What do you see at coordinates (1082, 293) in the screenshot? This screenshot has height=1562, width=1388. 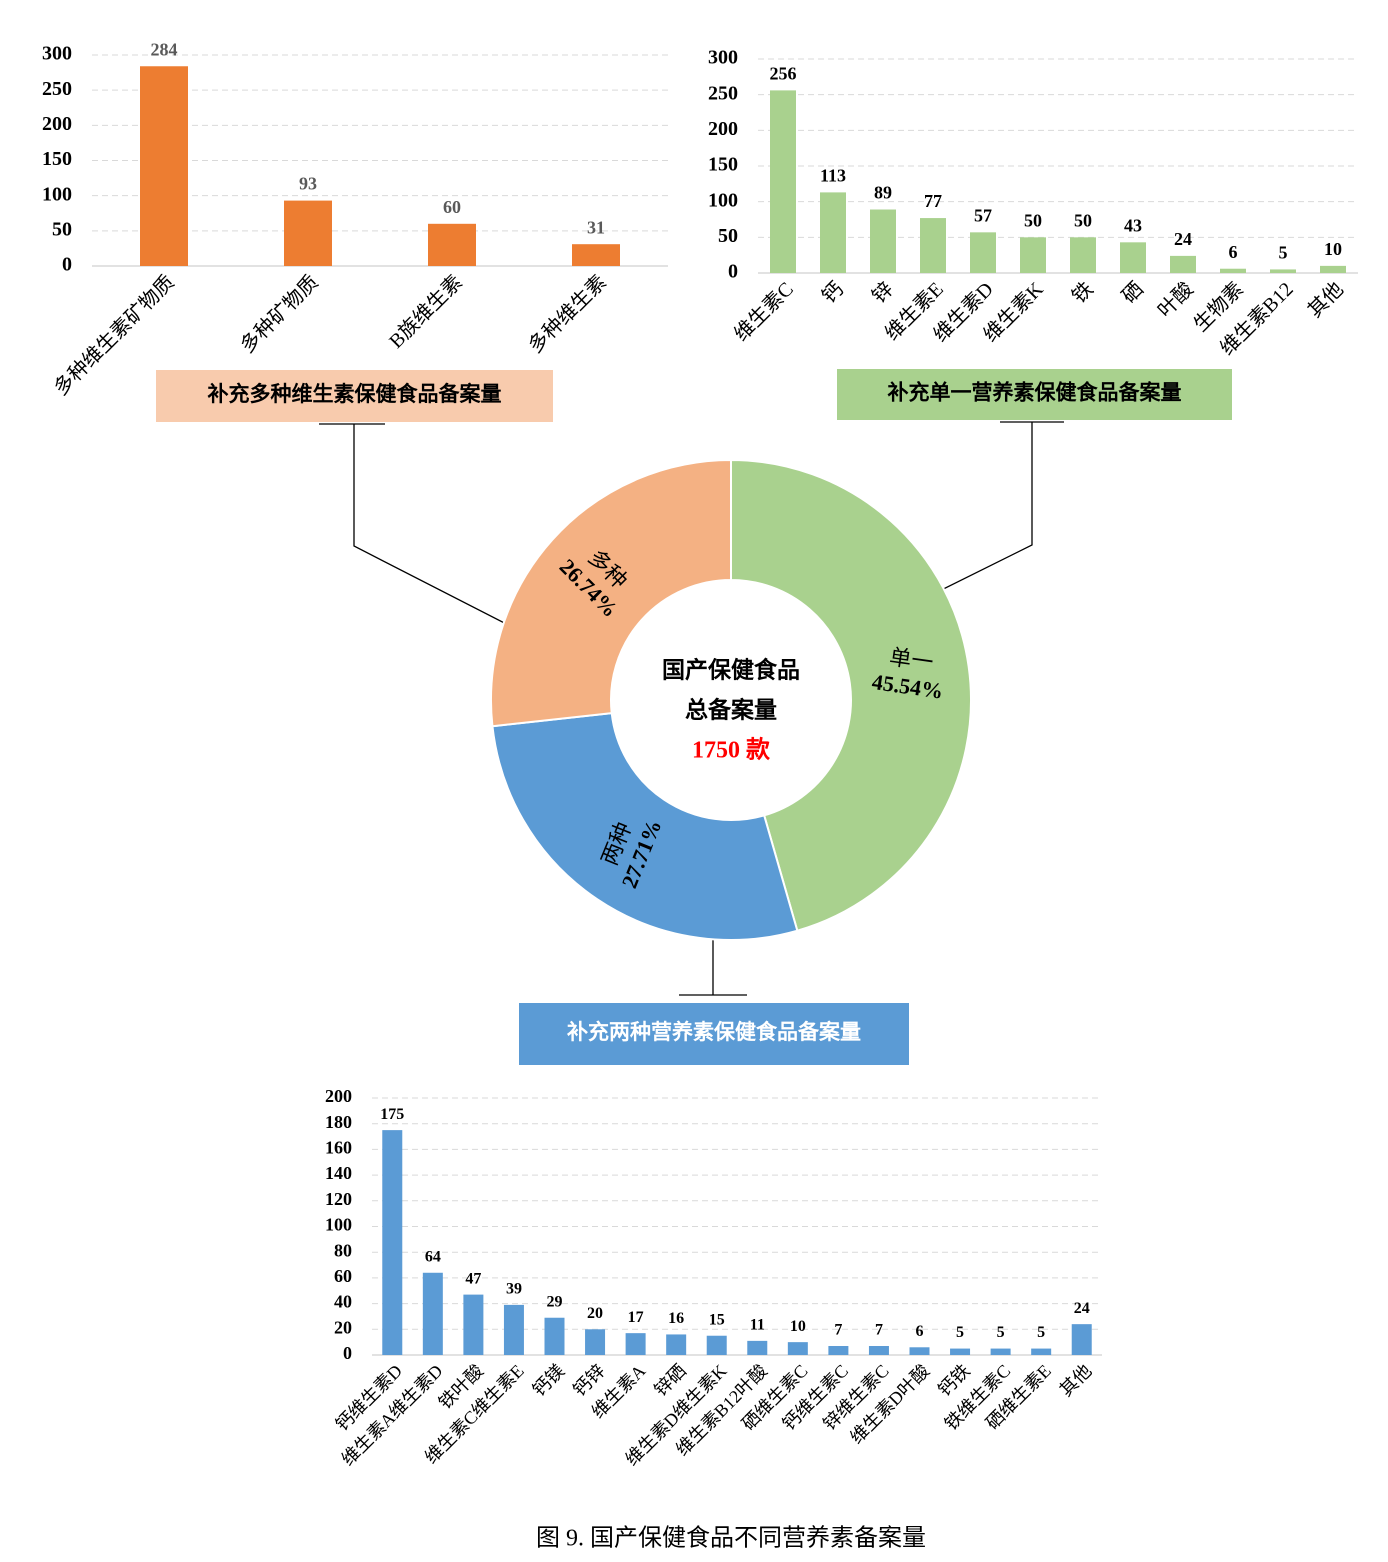 I see `x-tick-label: 铁` at bounding box center [1082, 293].